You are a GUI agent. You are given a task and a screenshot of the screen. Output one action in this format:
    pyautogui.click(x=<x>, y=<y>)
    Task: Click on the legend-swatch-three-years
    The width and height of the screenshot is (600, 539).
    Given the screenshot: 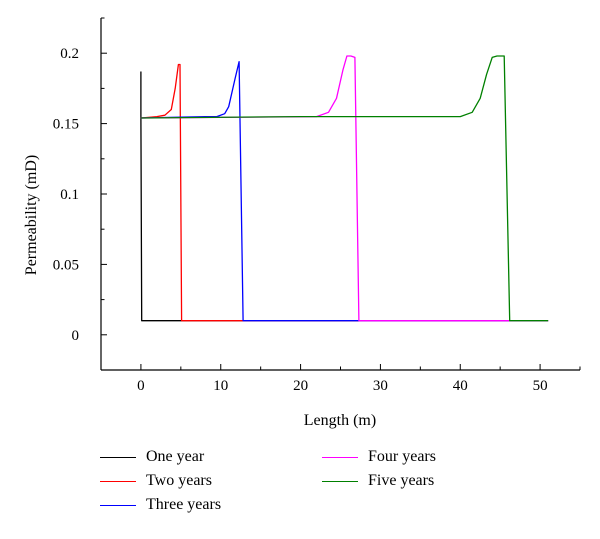 What is the action you would take?
    pyautogui.click(x=118, y=505)
    